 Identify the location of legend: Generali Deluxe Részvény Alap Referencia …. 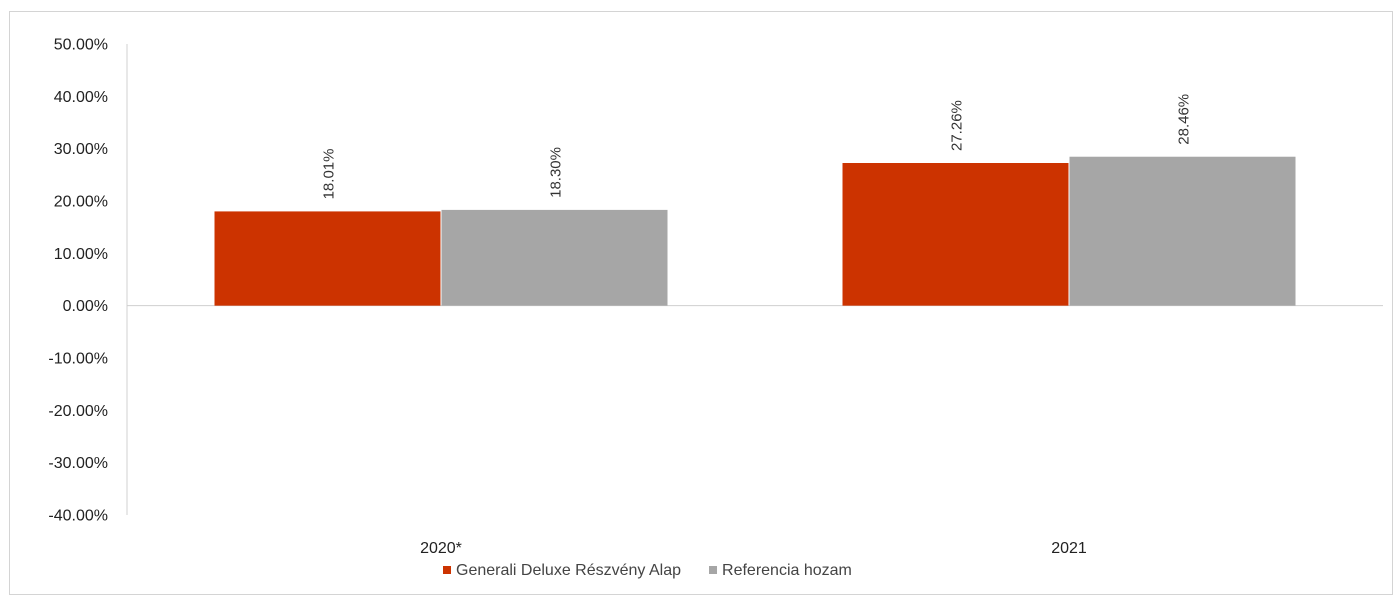
(647, 570).